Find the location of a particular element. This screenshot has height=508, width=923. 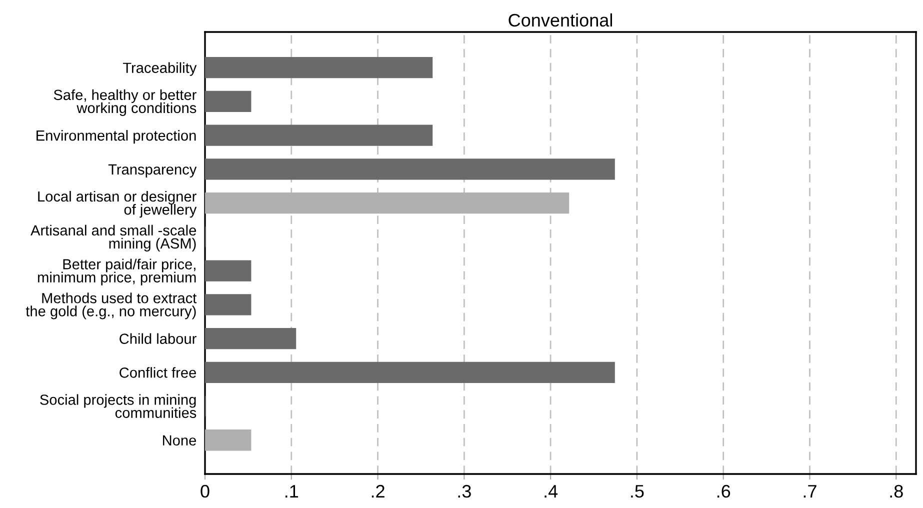

y-tick-label: Safe, healthy or better working conditions is located at coordinates (125, 102).